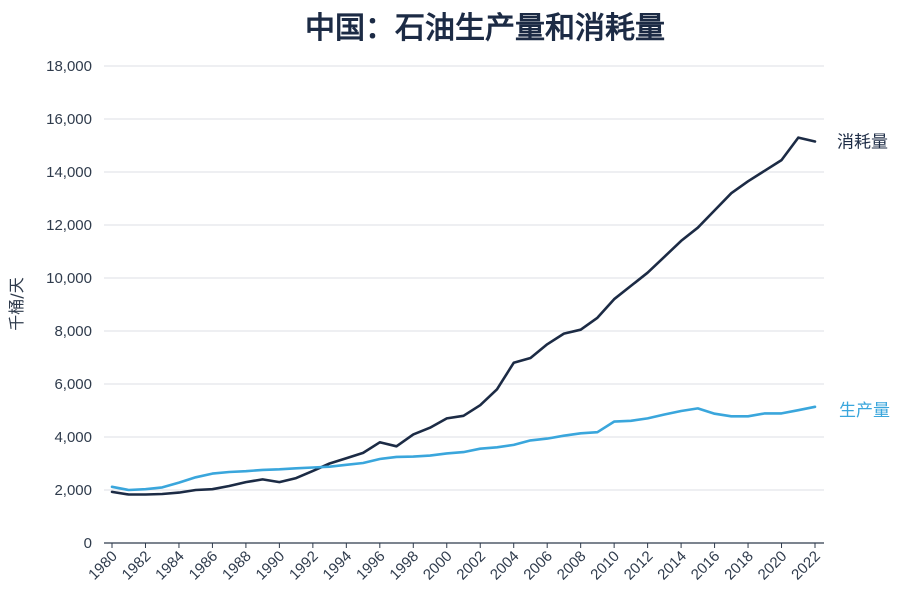  I want to click on x-tick-label: 2020, so click(773, 566).